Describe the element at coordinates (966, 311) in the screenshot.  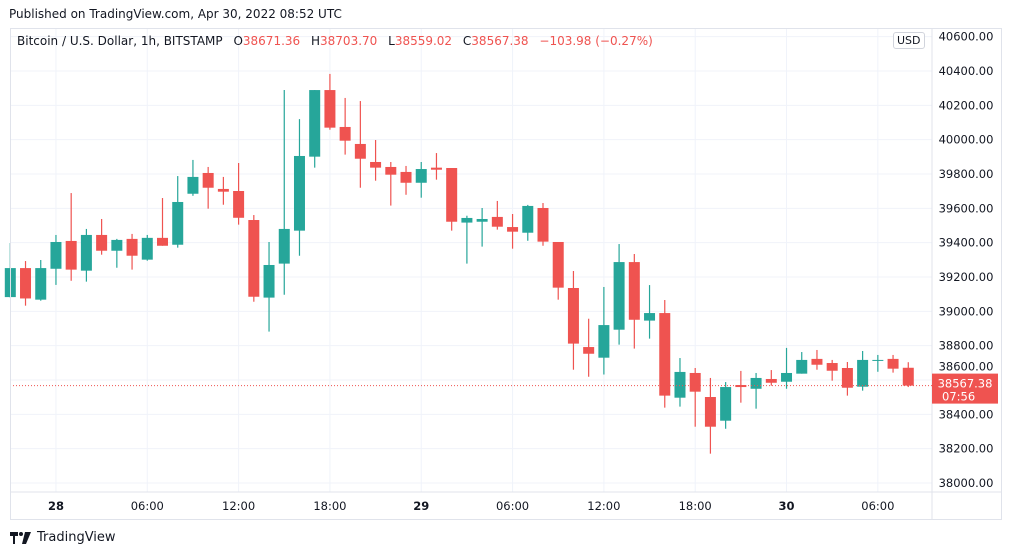
I see `y-tick-label: 39000.00` at that location.